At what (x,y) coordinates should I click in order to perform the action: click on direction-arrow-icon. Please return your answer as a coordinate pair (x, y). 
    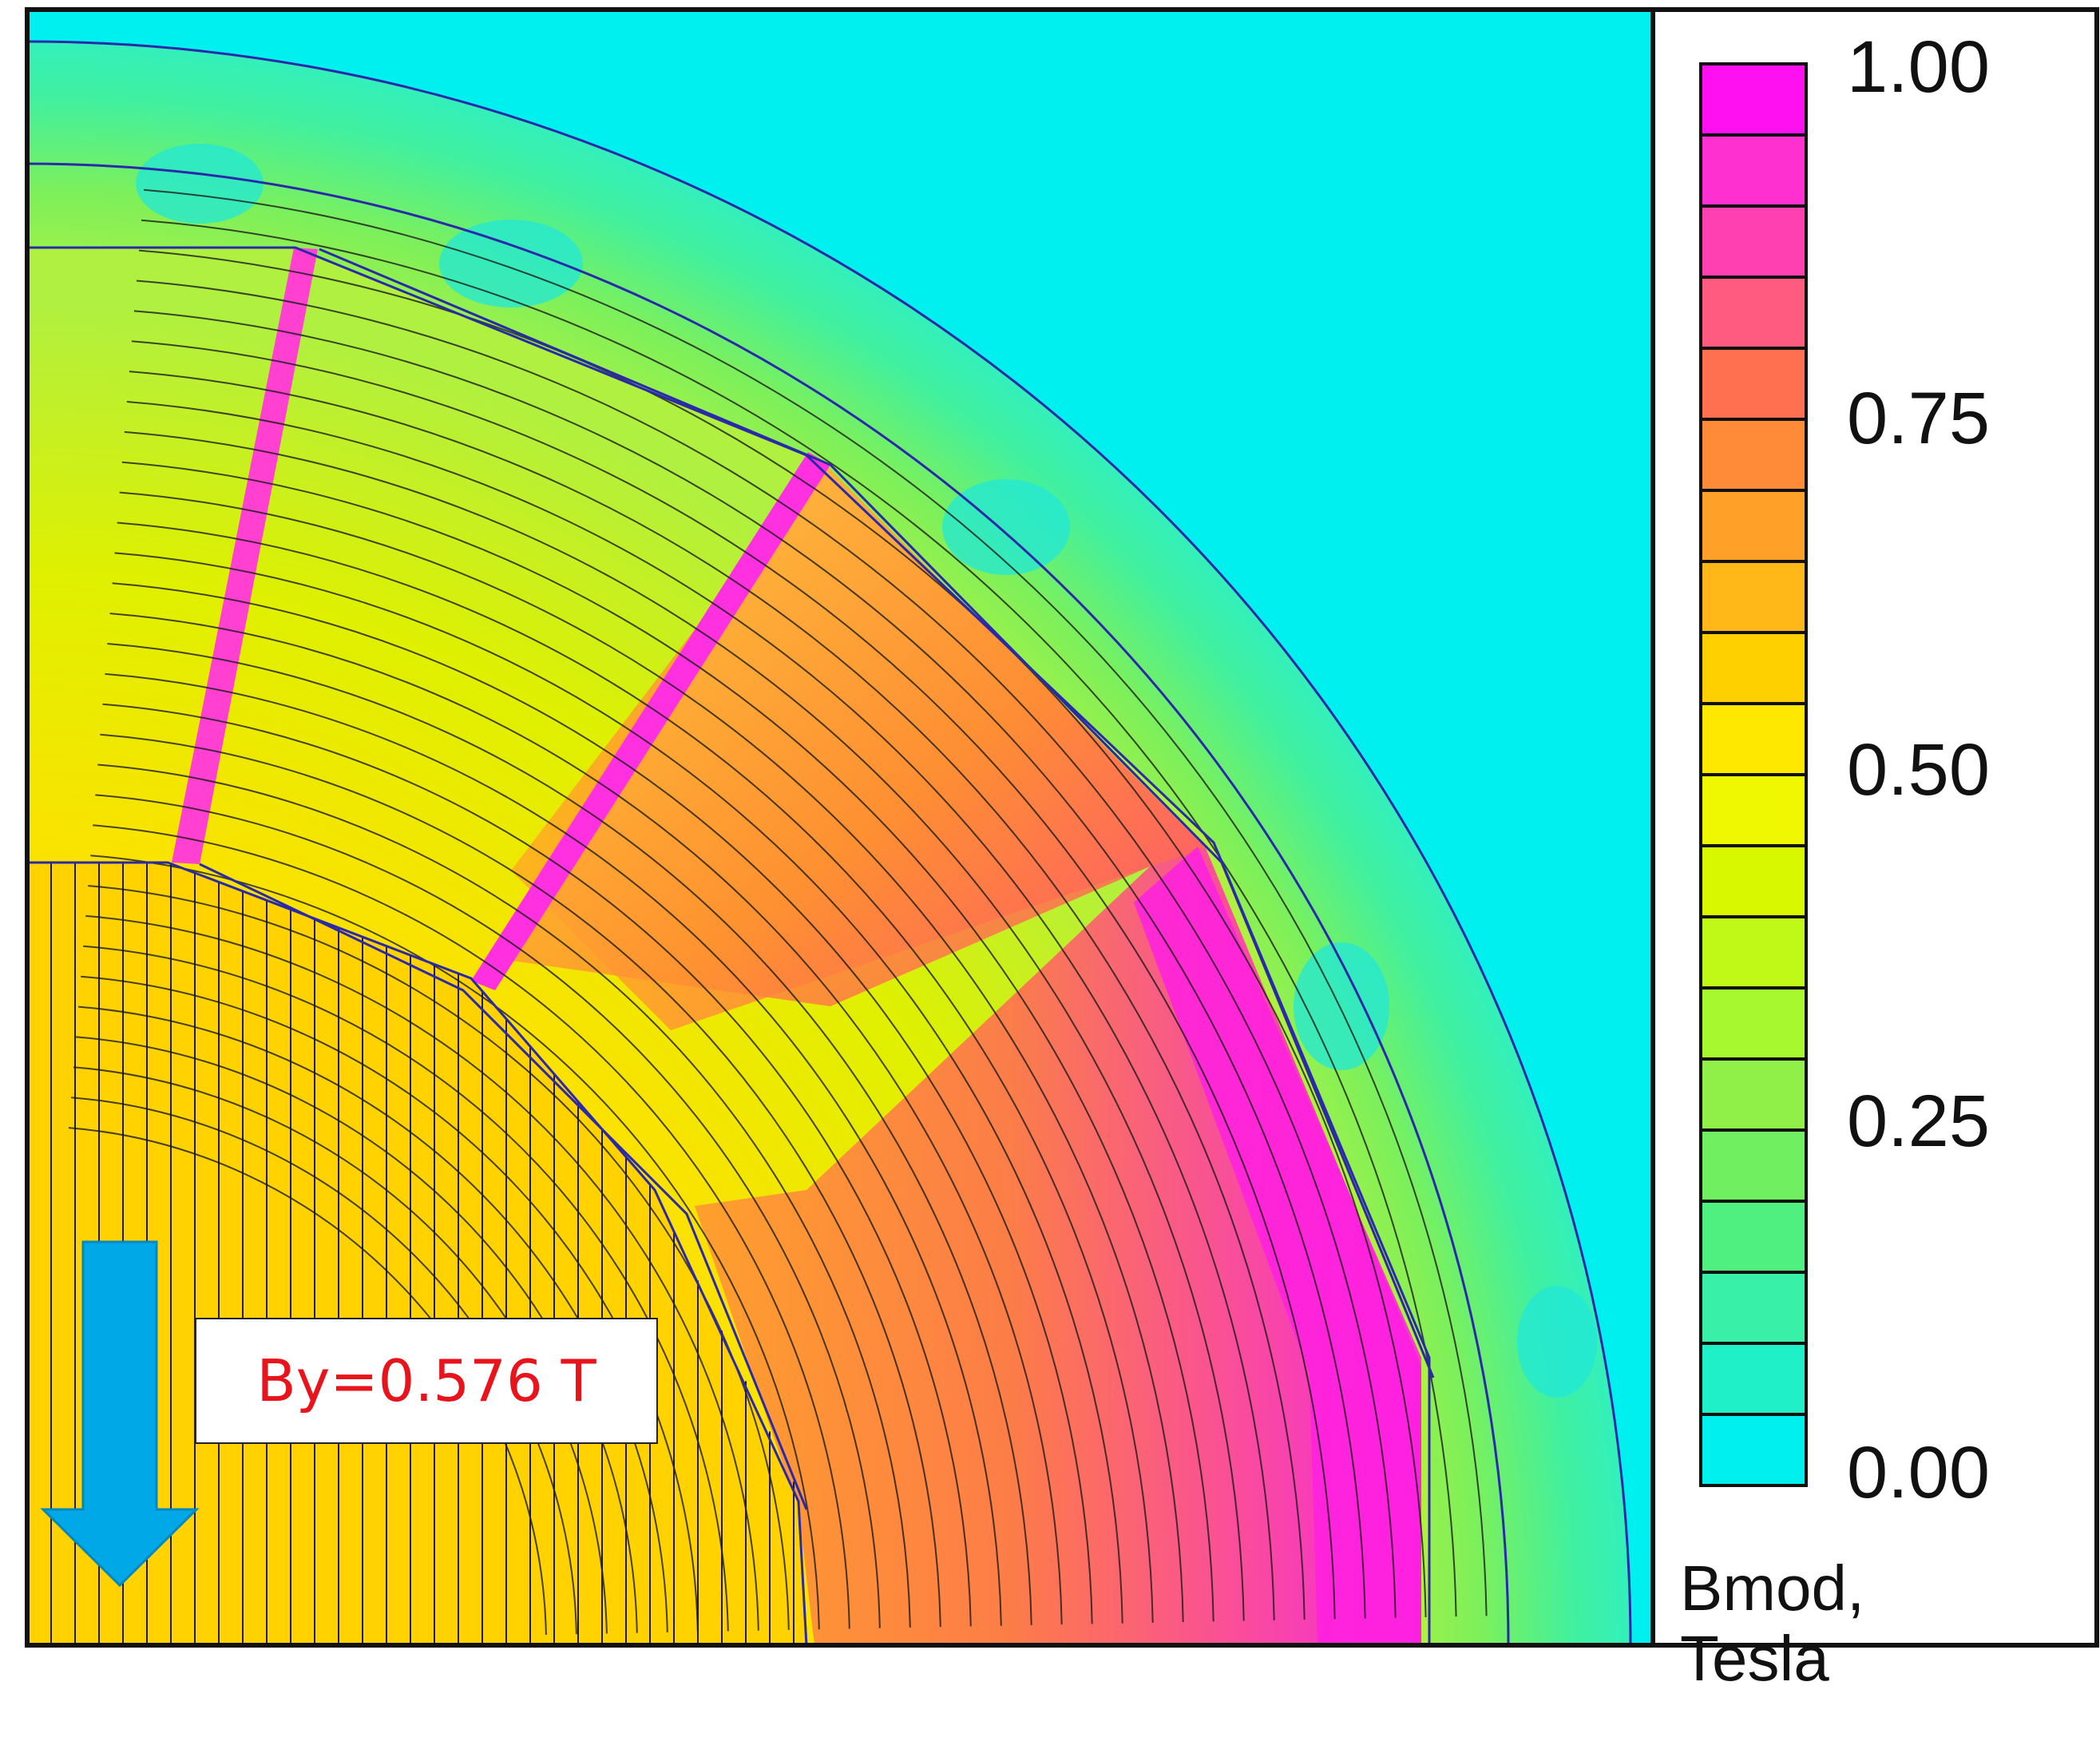
    Looking at the image, I should click on (120, 1414).